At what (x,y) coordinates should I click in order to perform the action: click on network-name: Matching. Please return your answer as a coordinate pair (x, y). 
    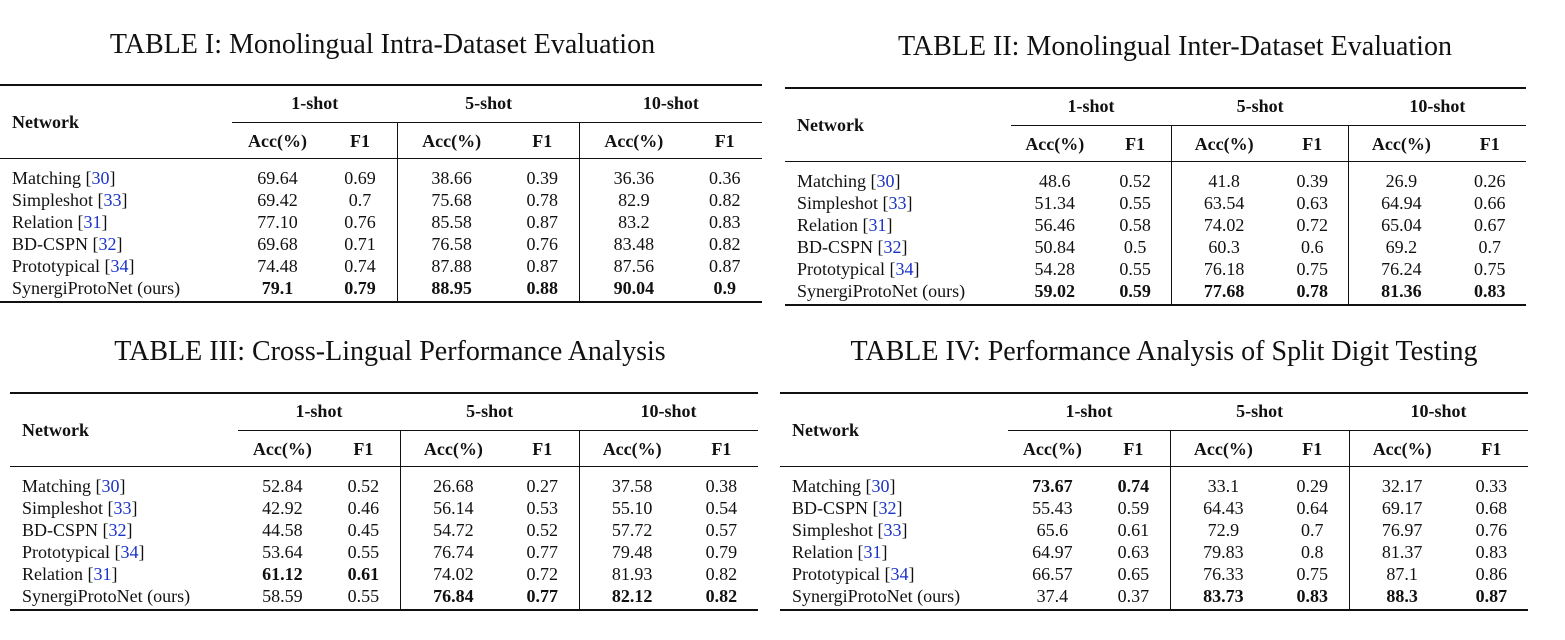
    Looking at the image, I should click on (56, 486).